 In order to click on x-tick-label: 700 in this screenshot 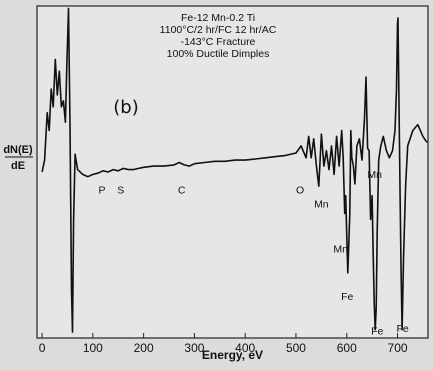, I will do `click(398, 348)`.